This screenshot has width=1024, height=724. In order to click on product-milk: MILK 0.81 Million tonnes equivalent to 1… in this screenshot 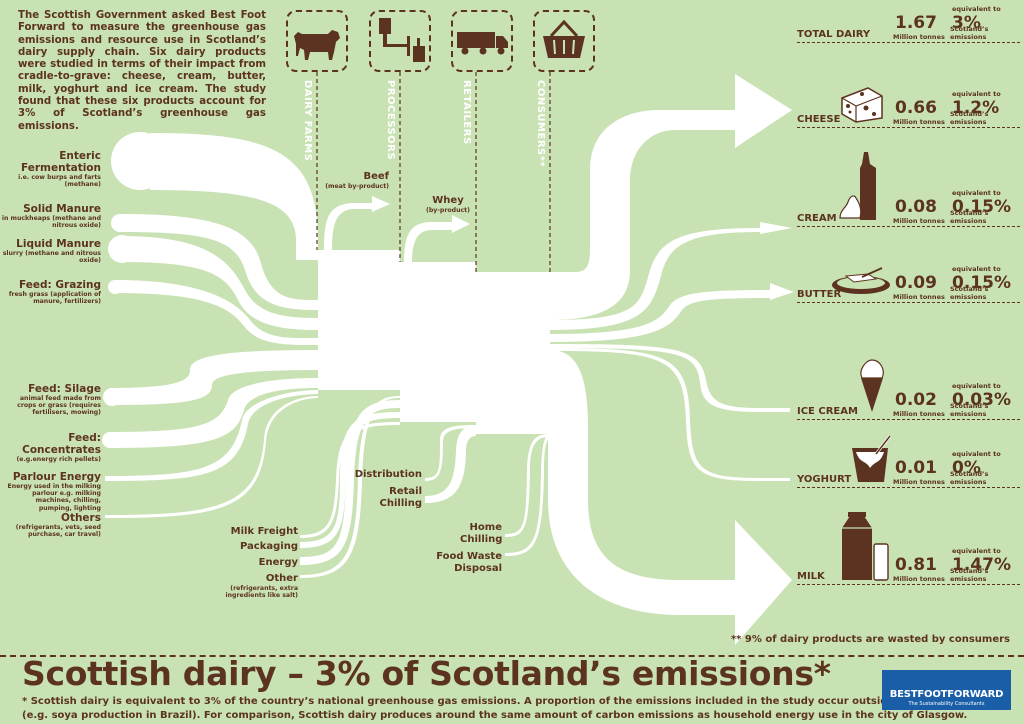, I will do `click(908, 564)`.